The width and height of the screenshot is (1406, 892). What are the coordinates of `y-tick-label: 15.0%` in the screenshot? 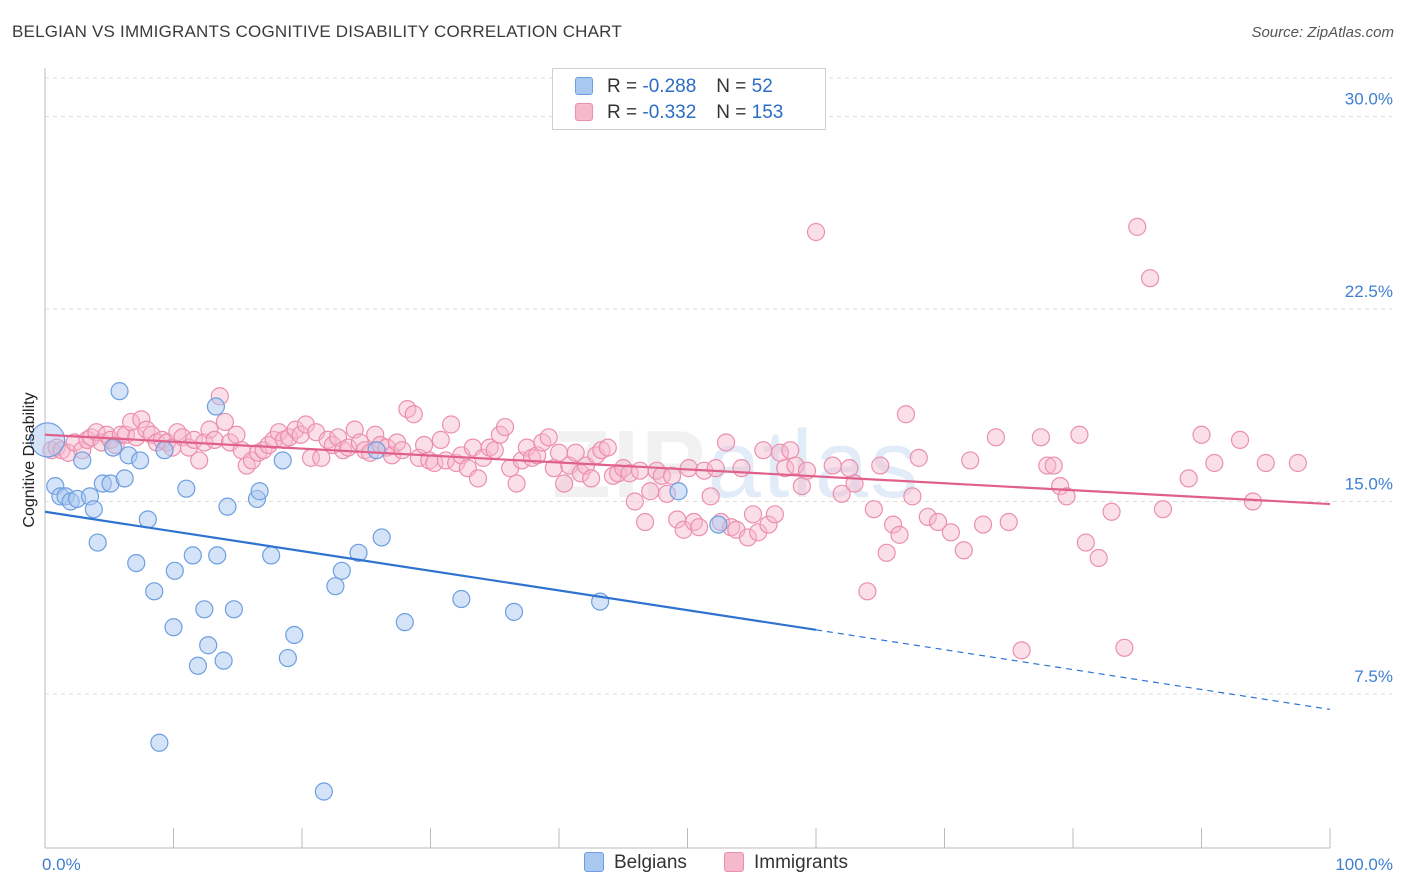 It's located at (1369, 484).